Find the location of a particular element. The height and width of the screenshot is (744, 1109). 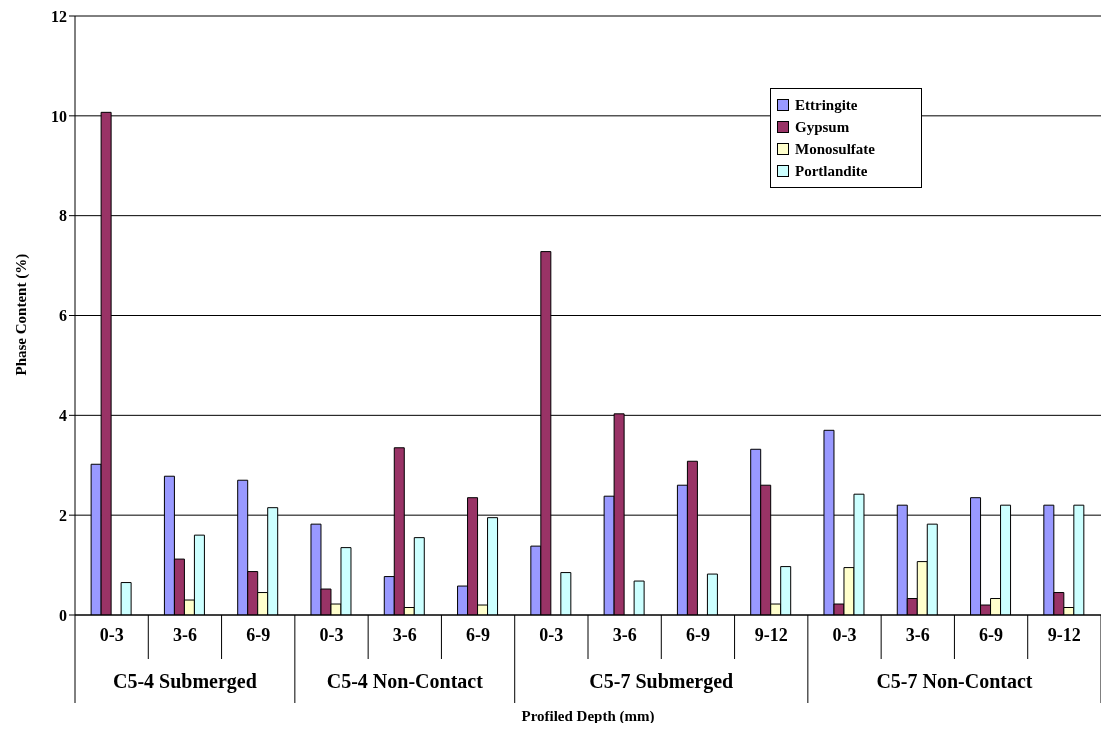

text: C5-4 Non-Contact is located at coordinates (405, 681).